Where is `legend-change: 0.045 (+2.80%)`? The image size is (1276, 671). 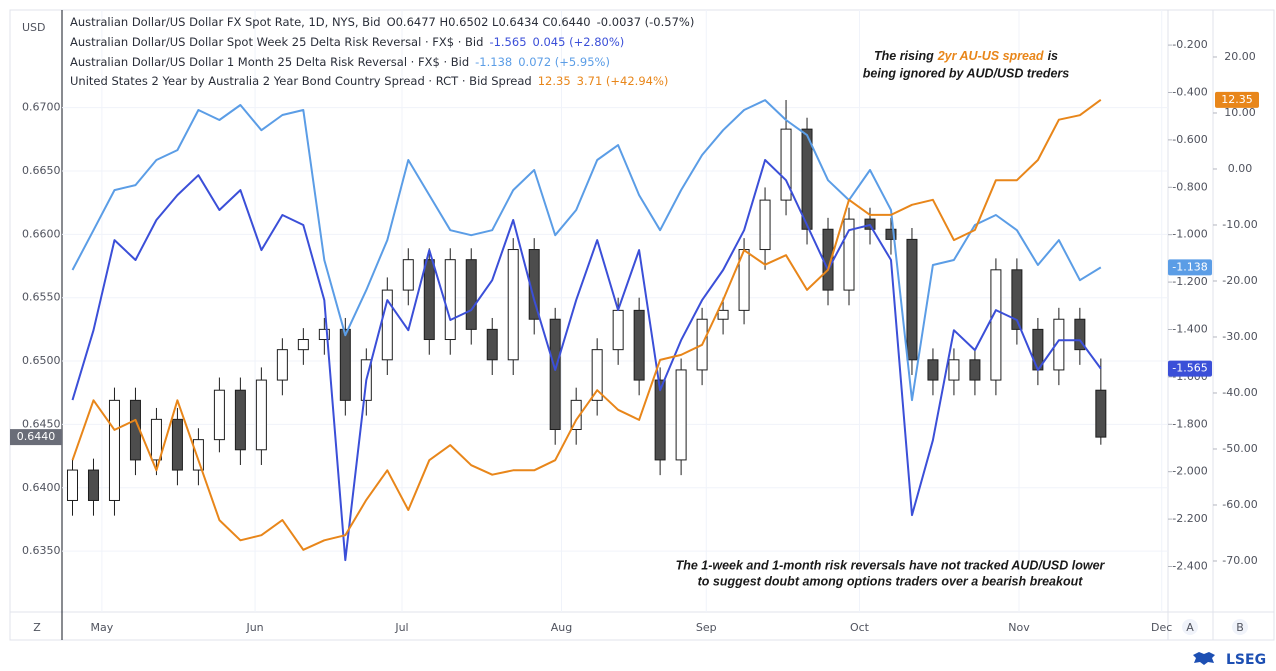
legend-change: 0.045 (+2.80%) is located at coordinates (579, 42).